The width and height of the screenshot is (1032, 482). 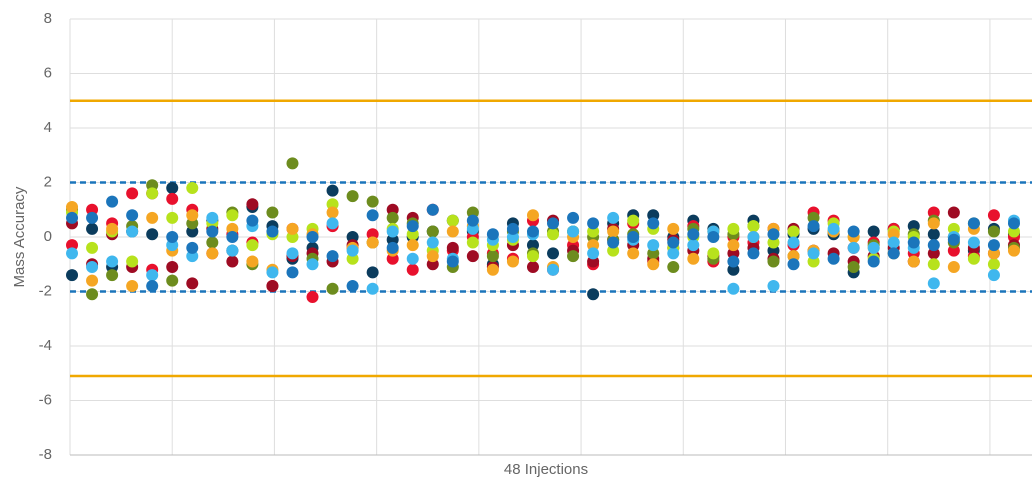 What do you see at coordinates (48, 181) in the screenshot?
I see `y-tick-label: 2` at bounding box center [48, 181].